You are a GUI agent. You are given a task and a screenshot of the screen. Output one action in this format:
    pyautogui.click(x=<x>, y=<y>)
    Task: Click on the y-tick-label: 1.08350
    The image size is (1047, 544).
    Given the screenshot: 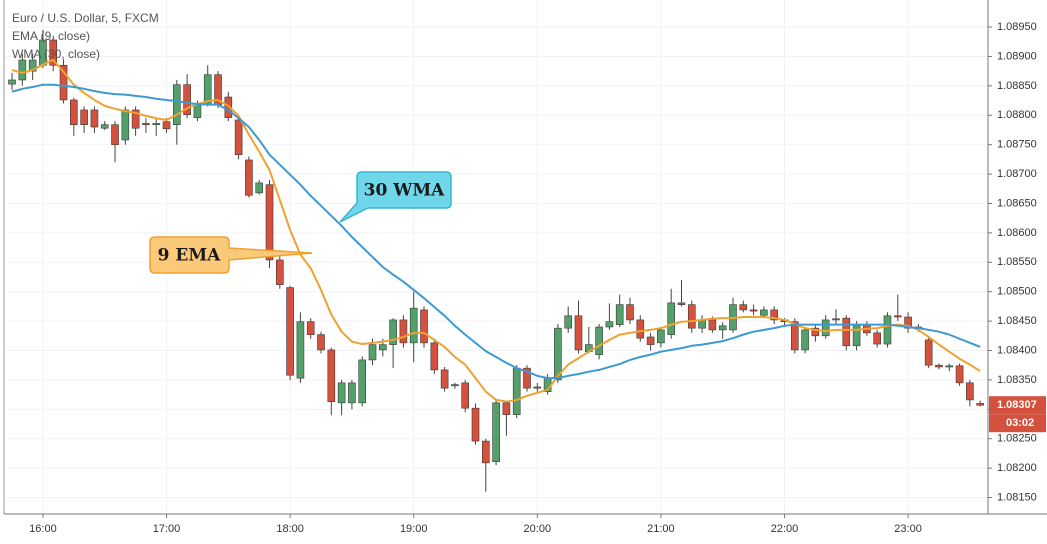 What is the action you would take?
    pyautogui.click(x=1017, y=380)
    